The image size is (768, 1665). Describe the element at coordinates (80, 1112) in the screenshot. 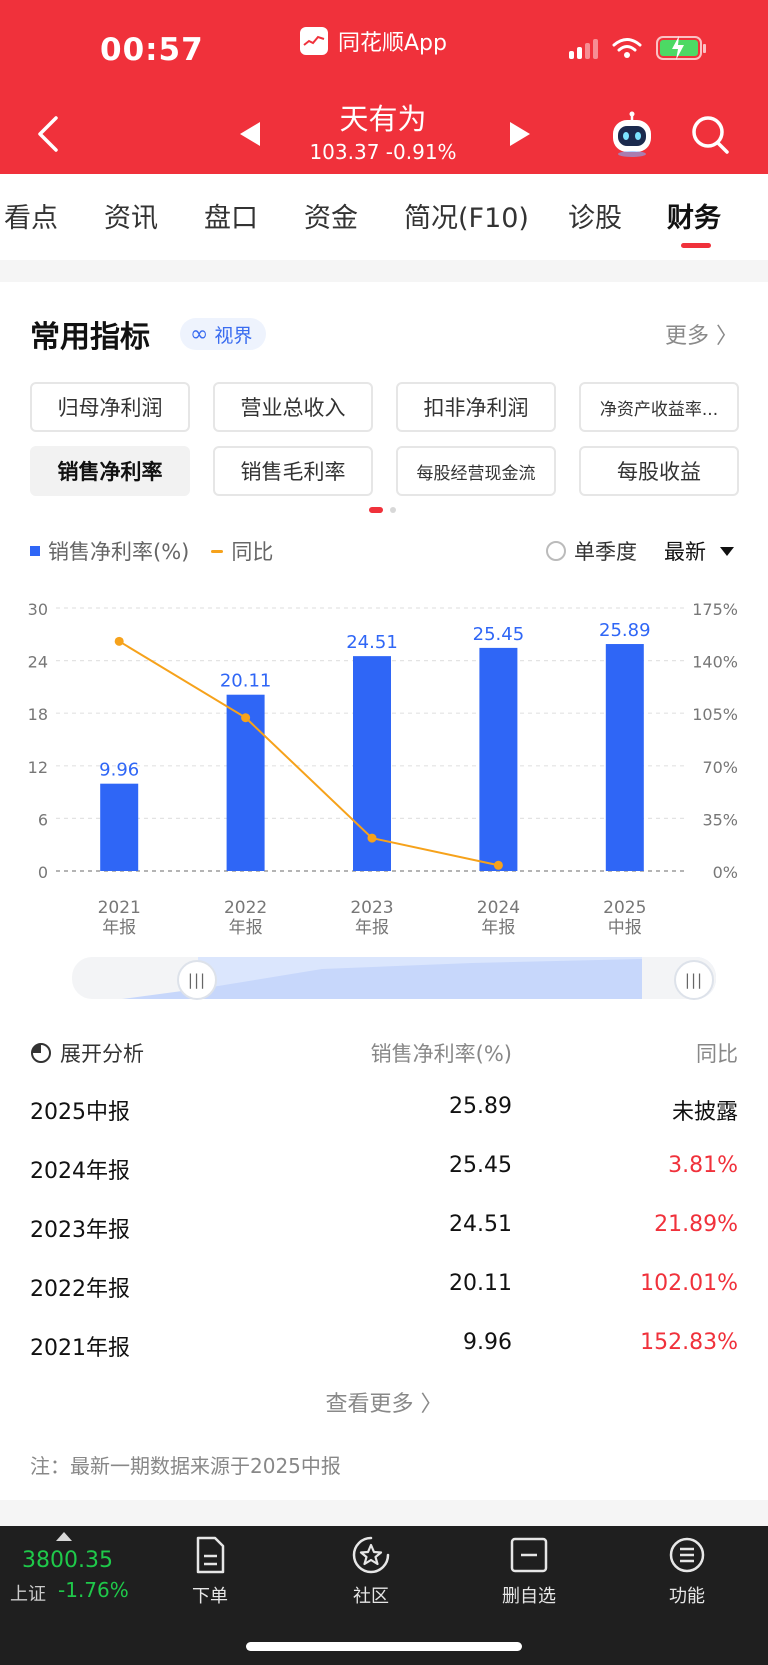

I see `row-period: 2025中报` at that location.